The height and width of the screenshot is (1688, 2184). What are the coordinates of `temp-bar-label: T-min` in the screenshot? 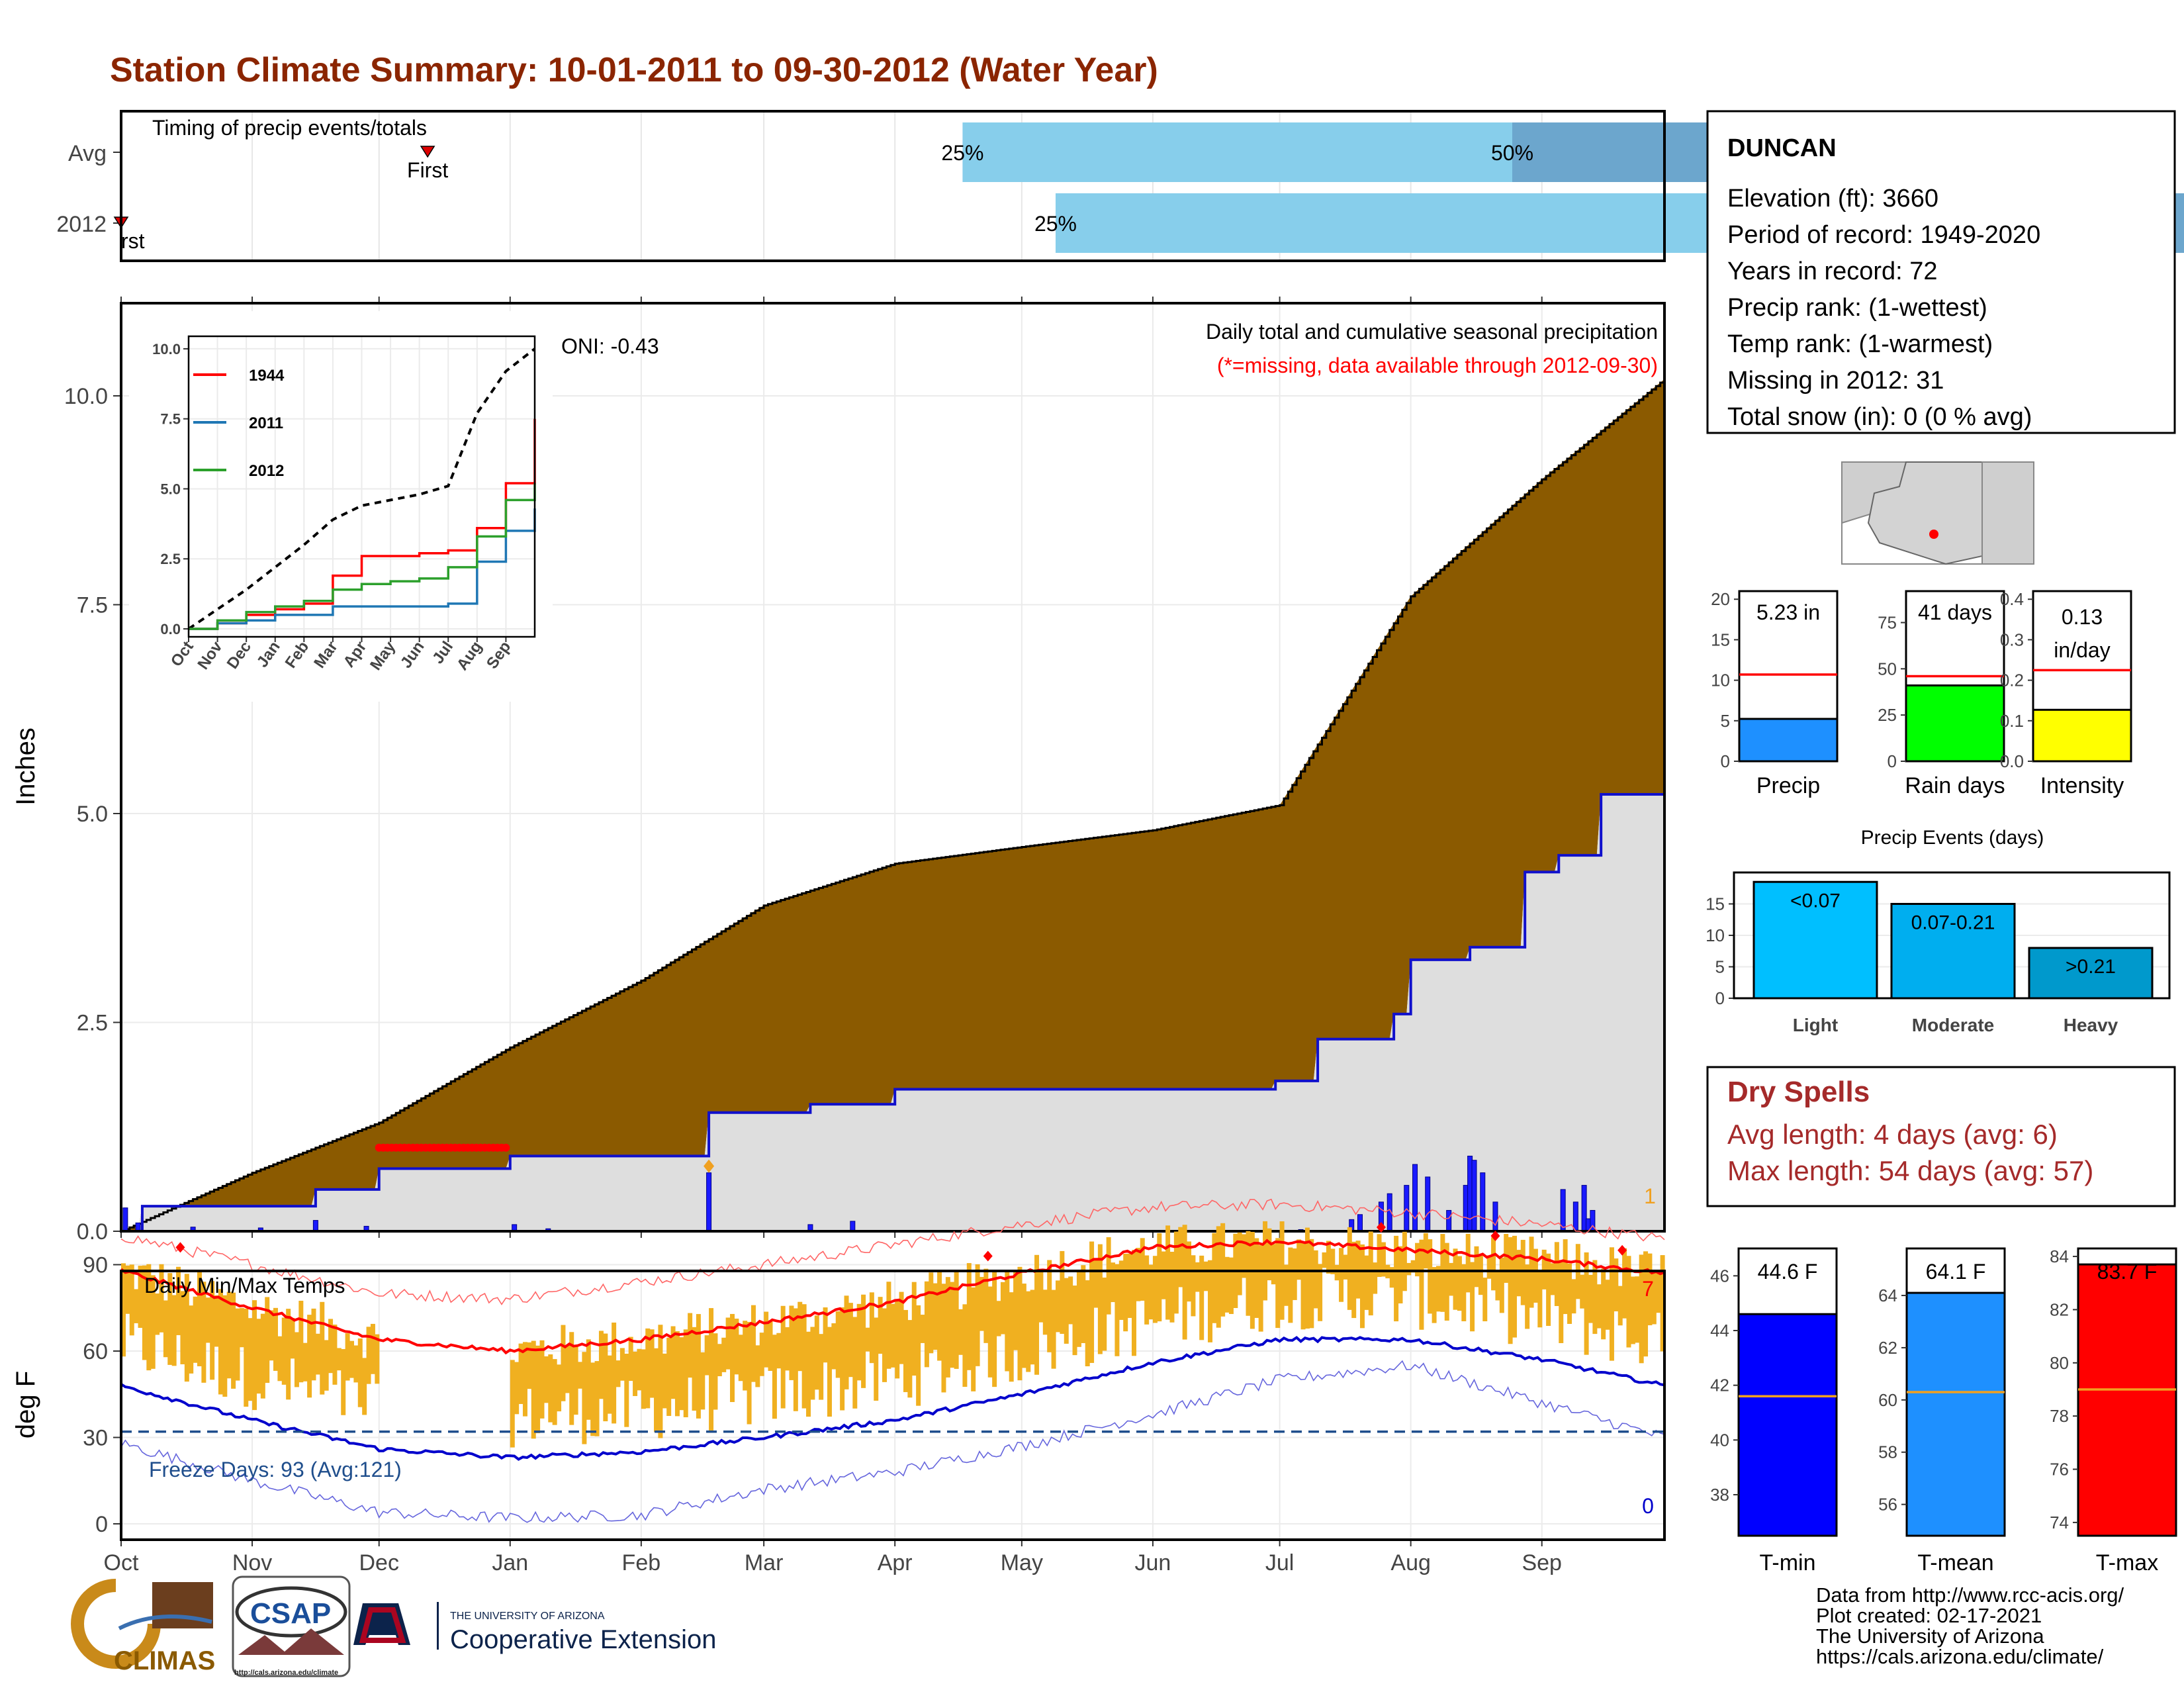 It's located at (1788, 1562).